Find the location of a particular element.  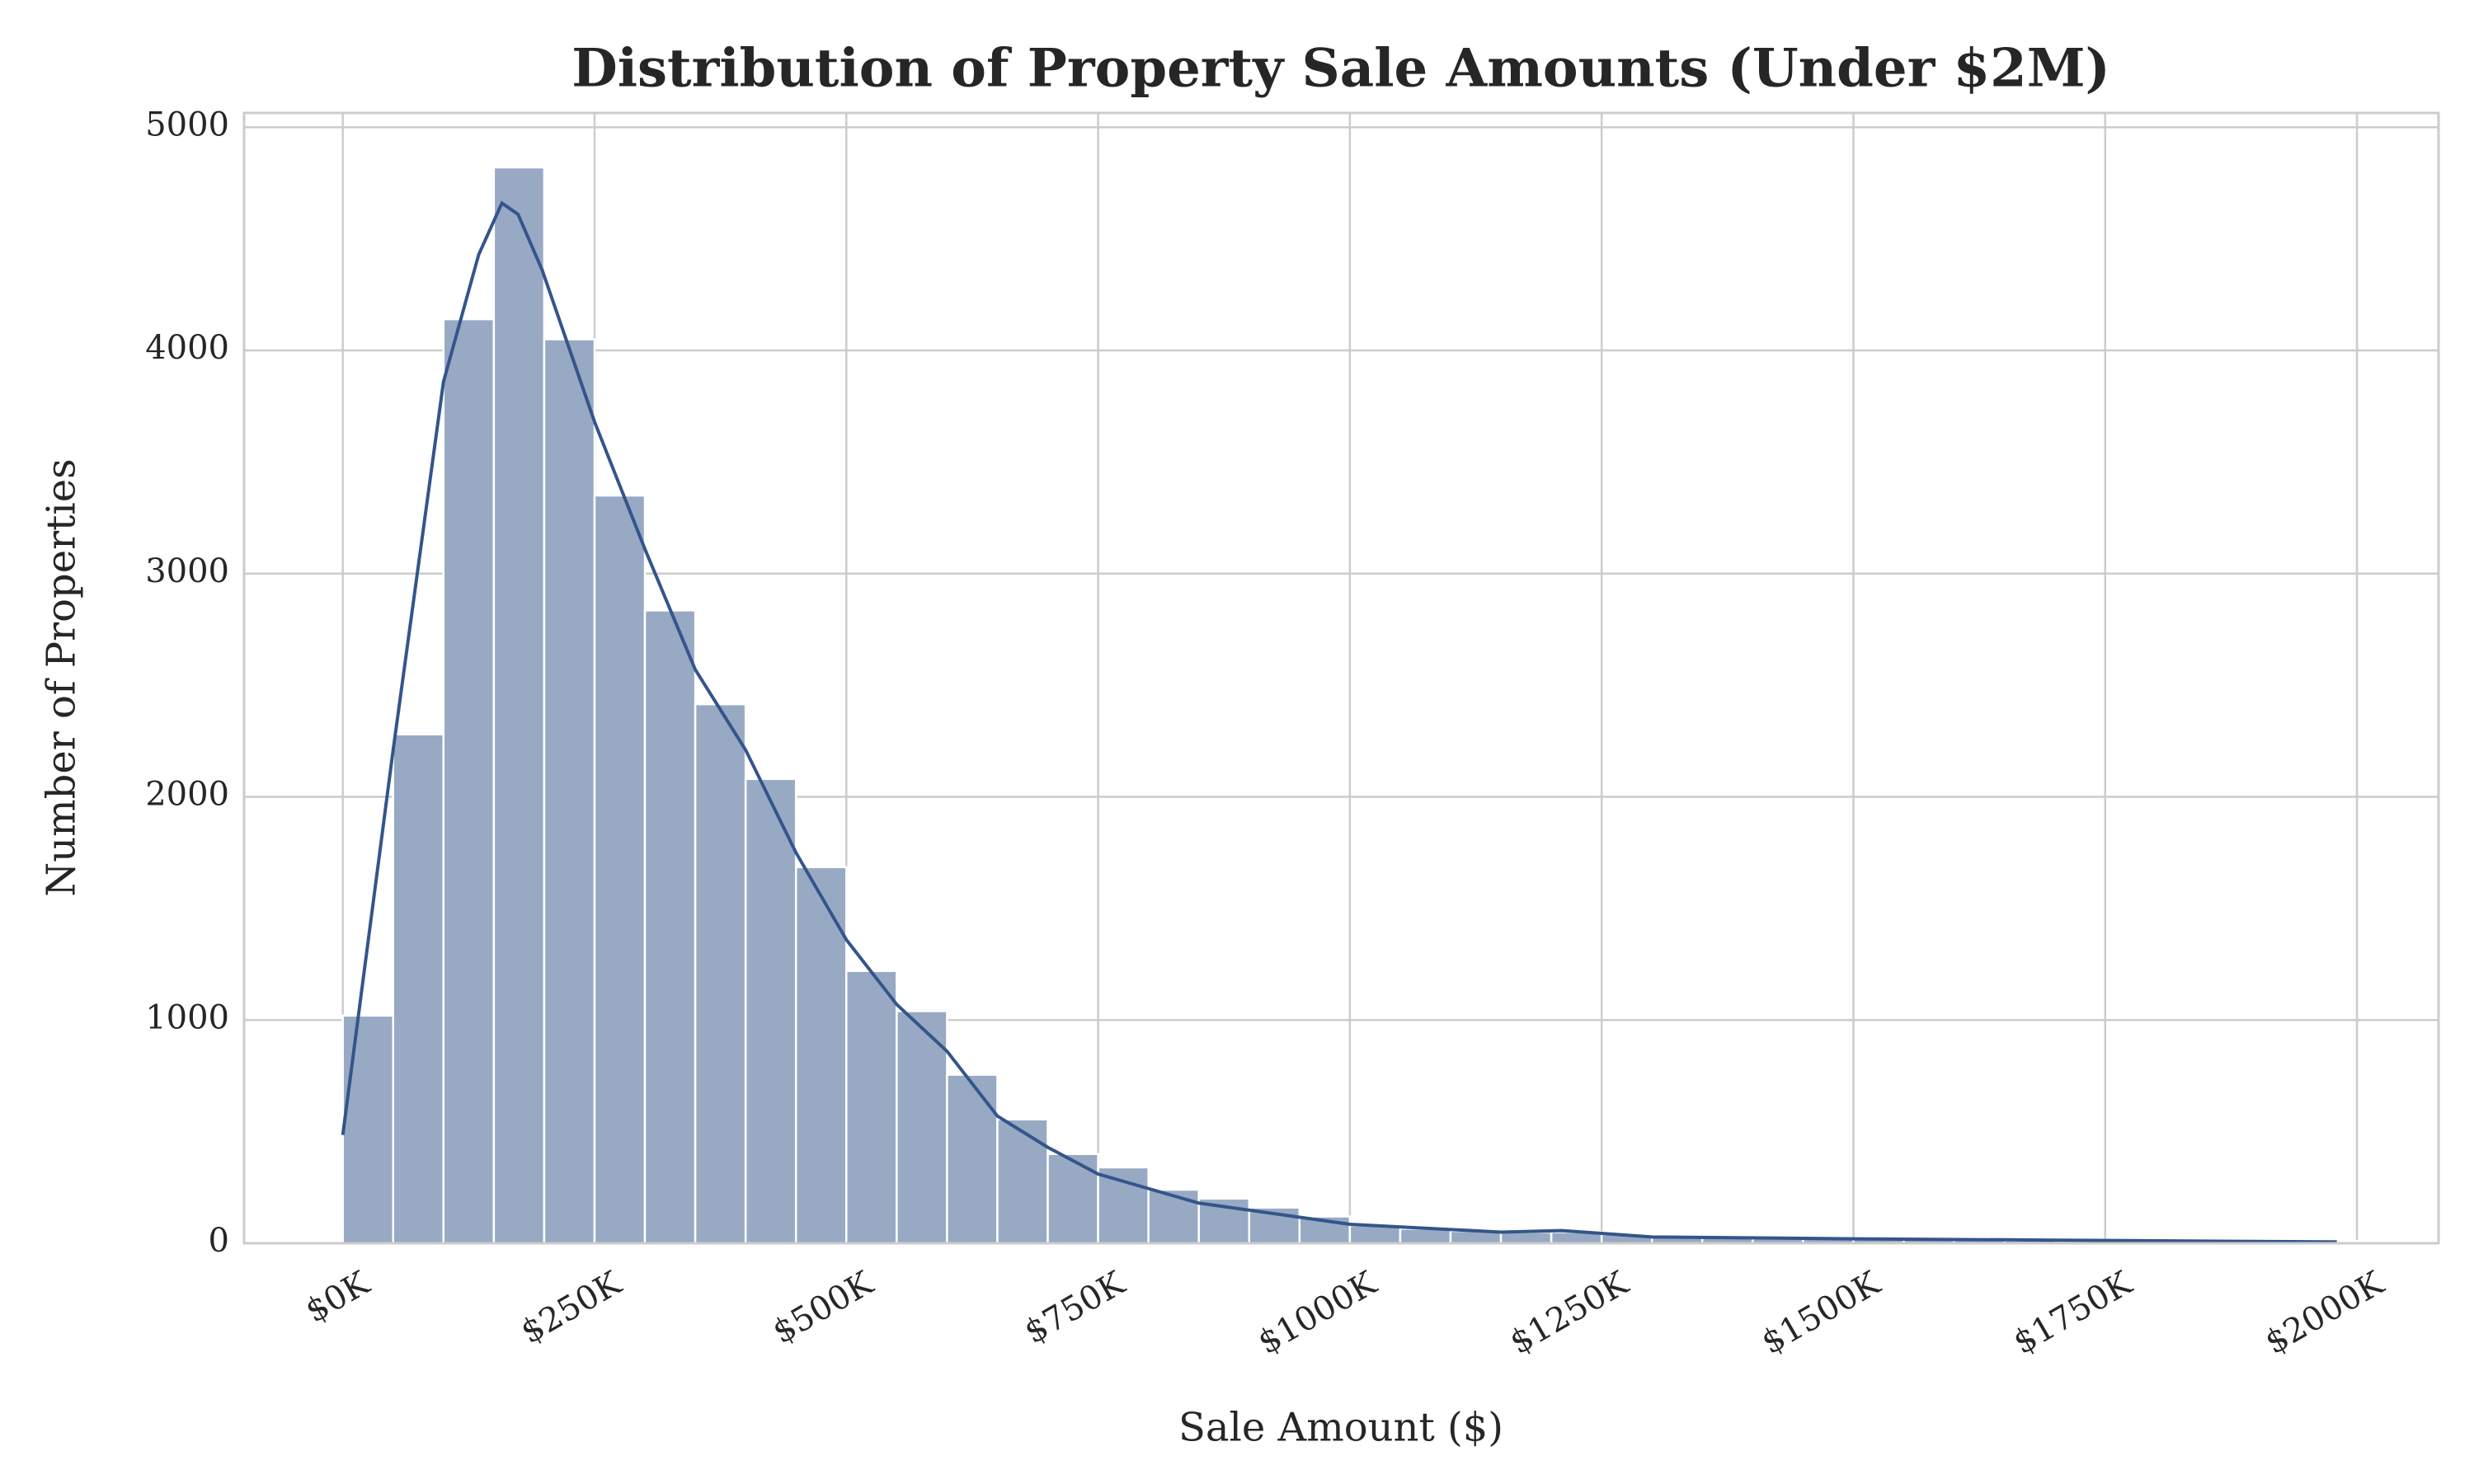

y-tick-label: 2000 is located at coordinates (187, 795).